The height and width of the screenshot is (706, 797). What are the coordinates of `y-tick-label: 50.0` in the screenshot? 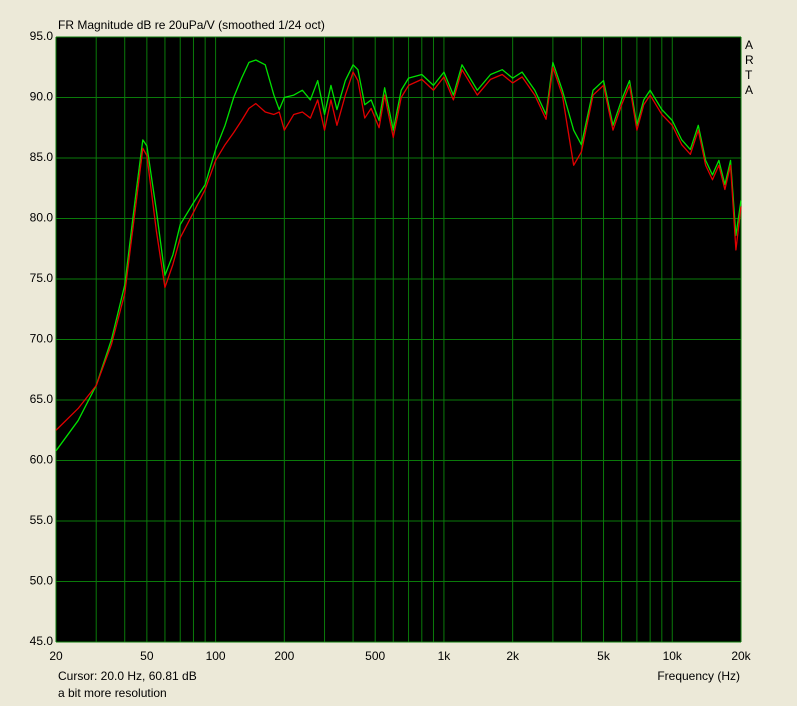 It's located at (42, 581).